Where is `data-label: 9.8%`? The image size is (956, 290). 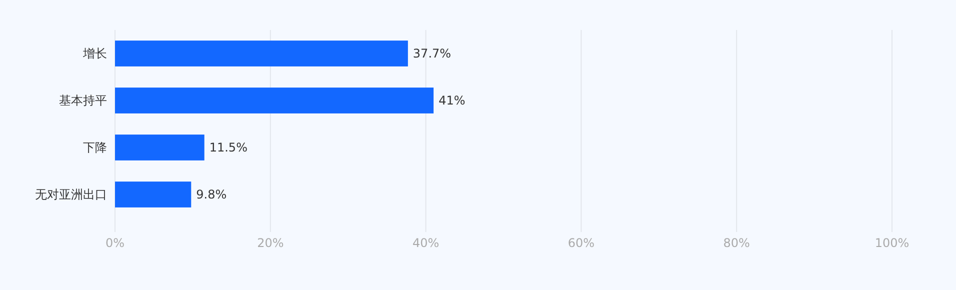
data-label: 9.8% is located at coordinates (211, 195).